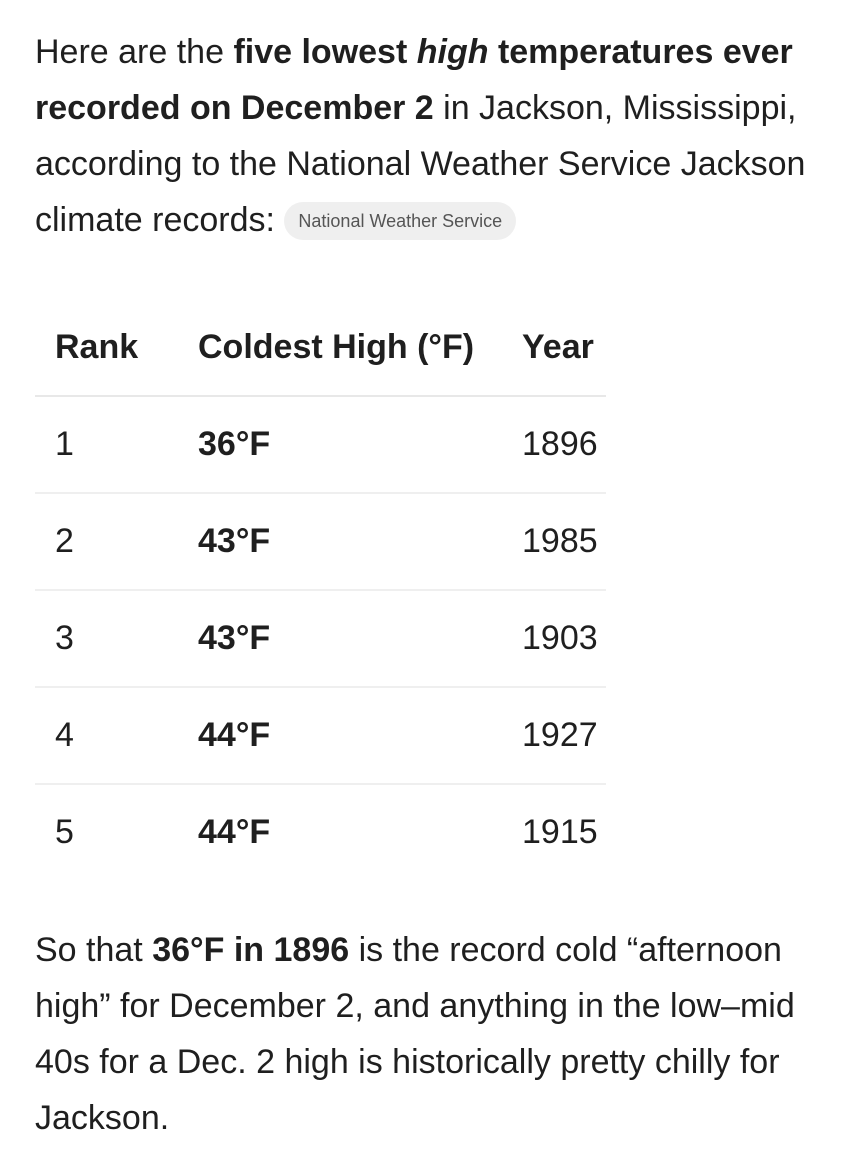 The height and width of the screenshot is (1161, 850). Describe the element at coordinates (64, 832) in the screenshot. I see `table-cell: 5` at that location.